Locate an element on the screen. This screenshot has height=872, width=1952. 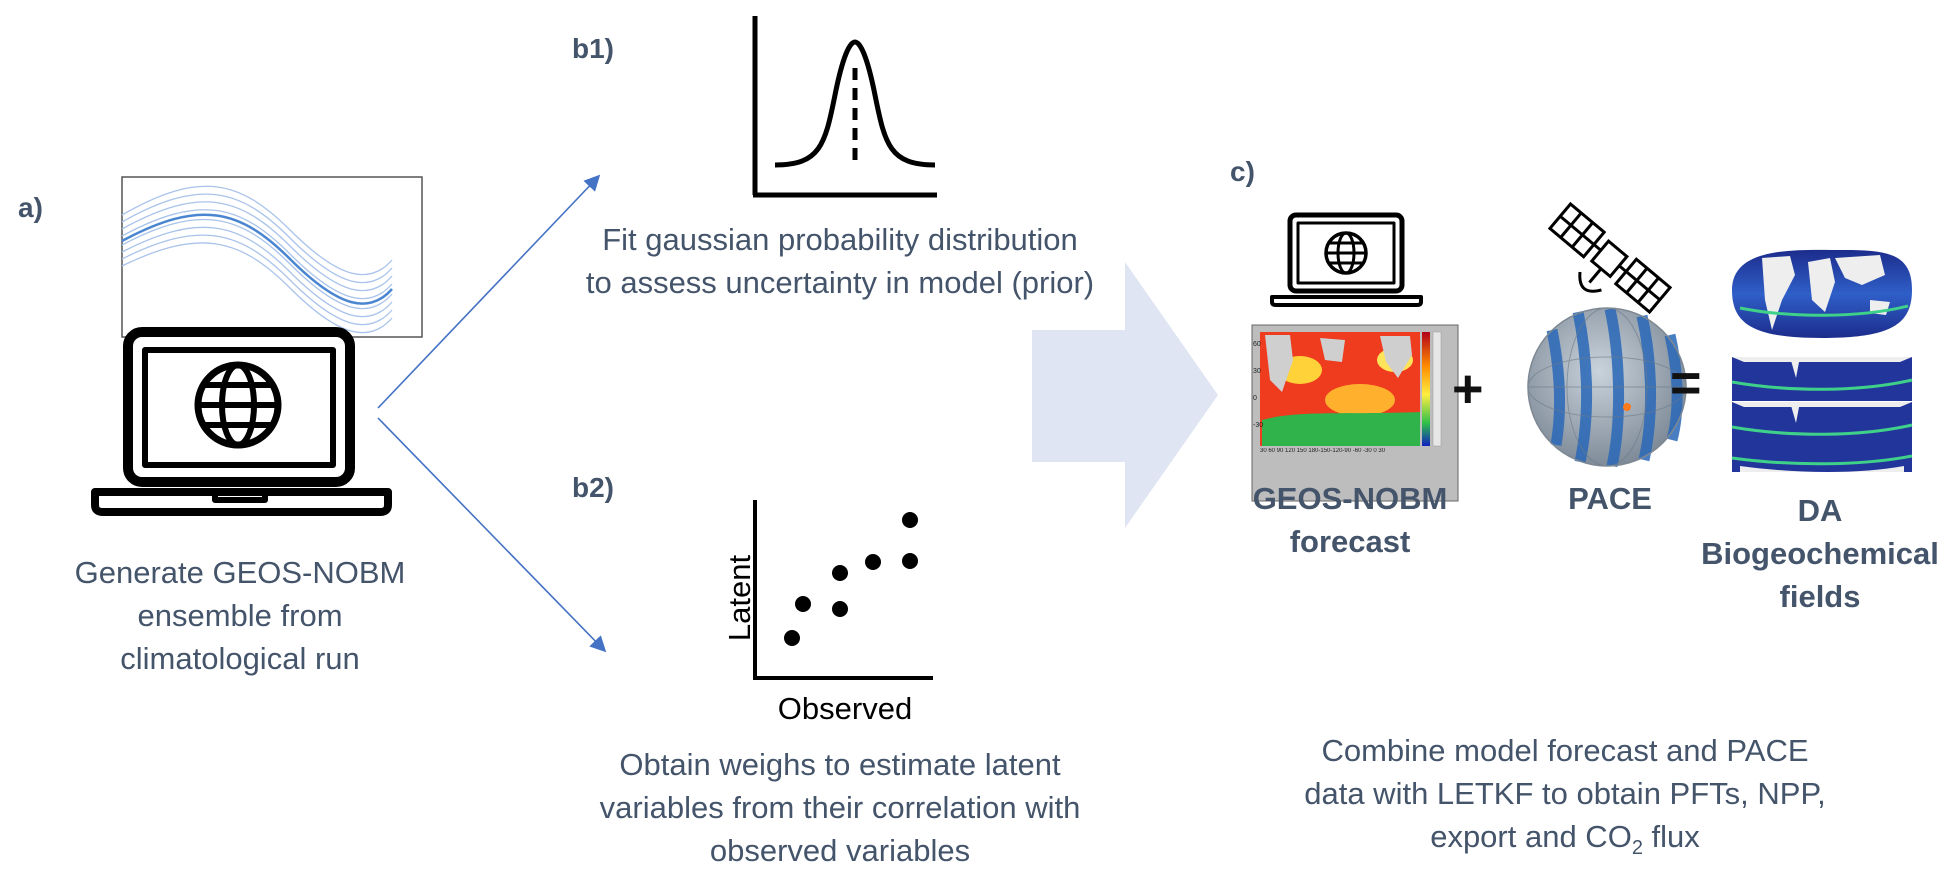
scatter-xlabel: Observed is located at coordinates (845, 708).